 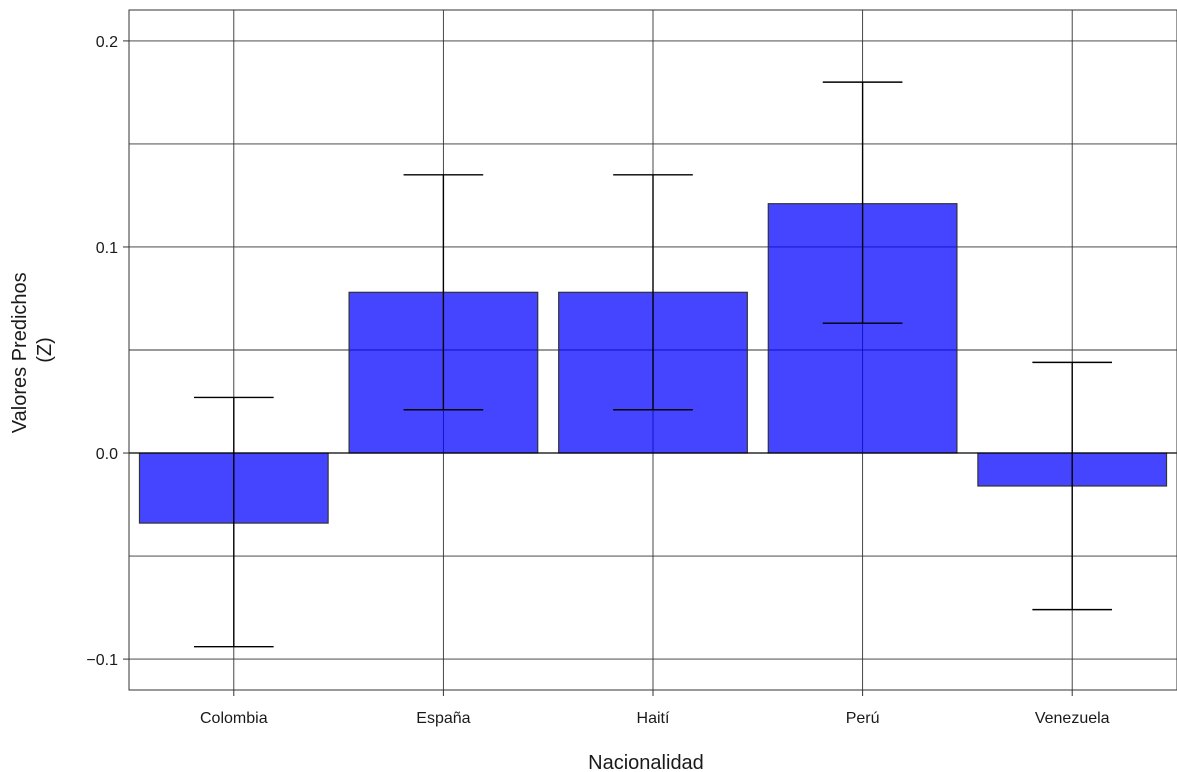 What do you see at coordinates (107, 351) in the screenshot?
I see `y-axis-ticks: −0.1 0.0 0.1 0.2` at bounding box center [107, 351].